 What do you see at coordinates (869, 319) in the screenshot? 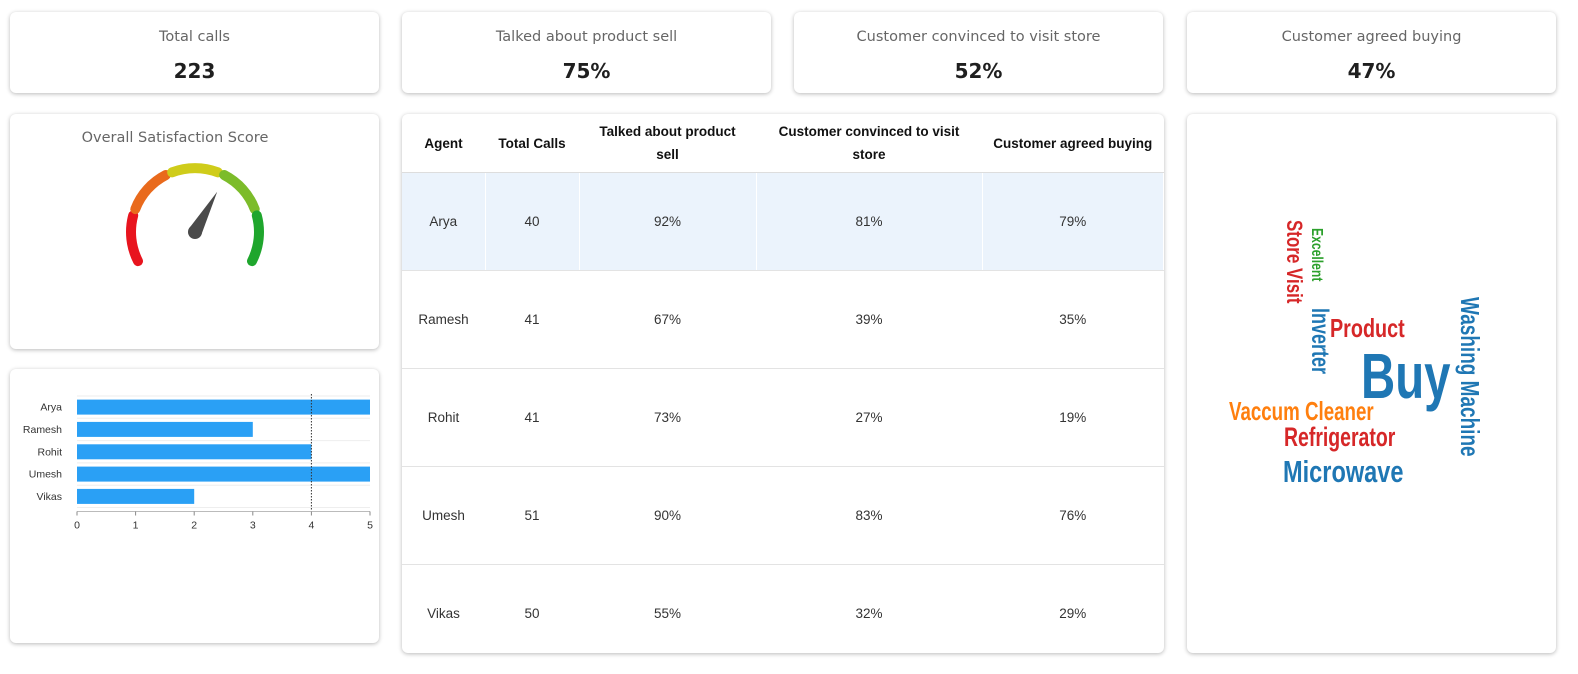
I see `cell-visit-store: 39%` at bounding box center [869, 319].